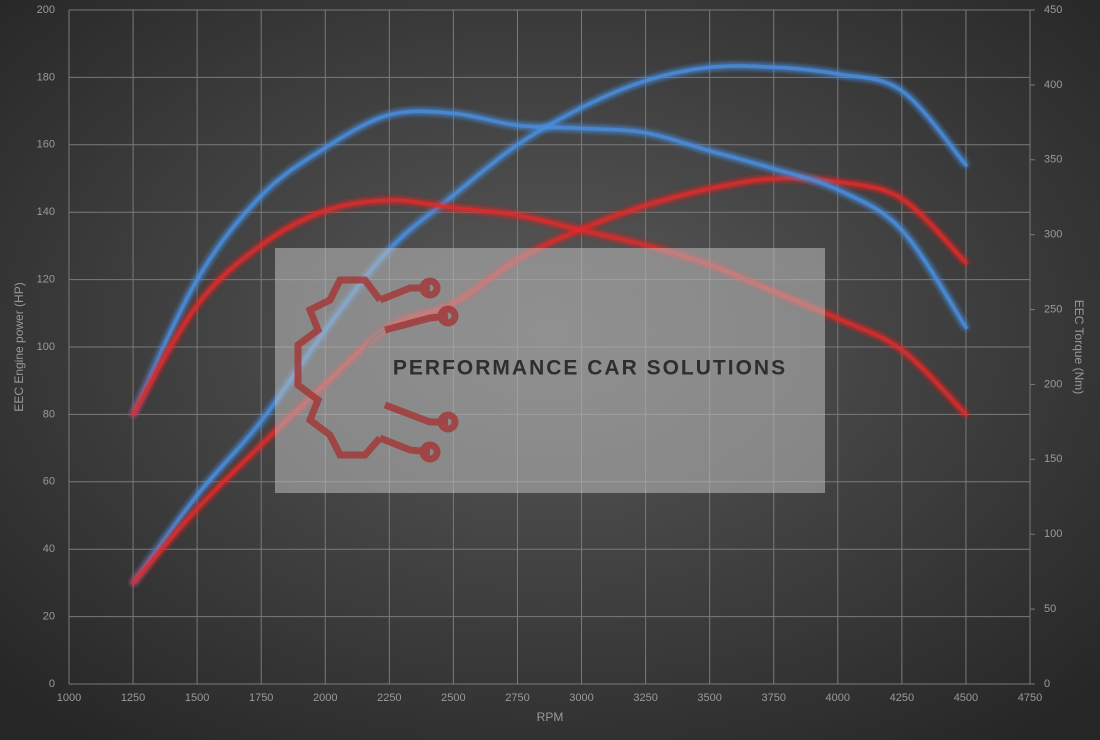  Describe the element at coordinates (1050, 609) in the screenshot. I see `y2-tick-label: 50` at that location.